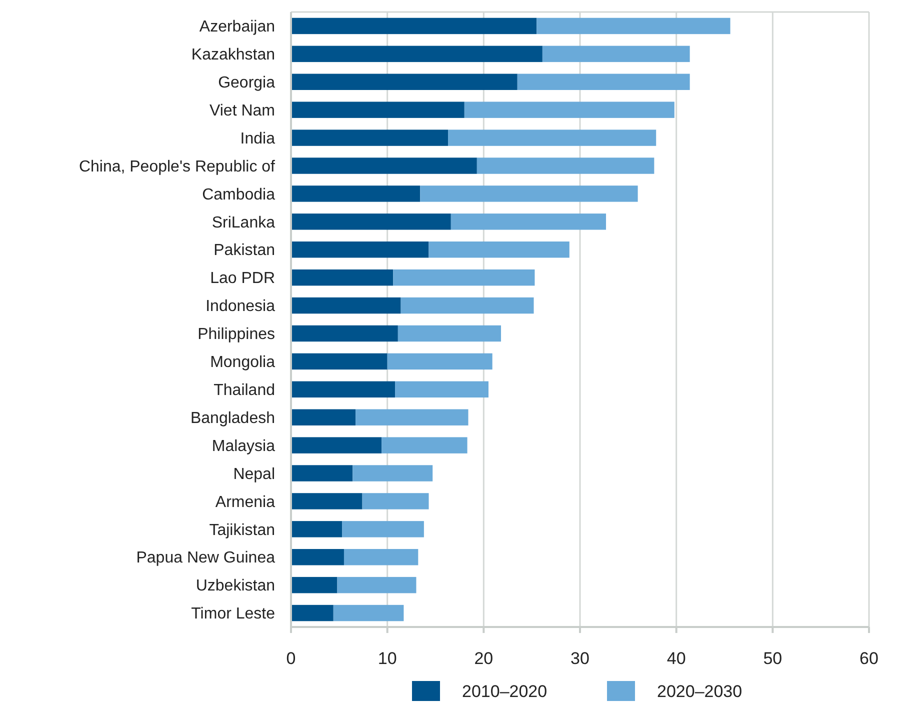  Describe the element at coordinates (242, 530) in the screenshot. I see `y-tick-label: Tajikistan` at that location.